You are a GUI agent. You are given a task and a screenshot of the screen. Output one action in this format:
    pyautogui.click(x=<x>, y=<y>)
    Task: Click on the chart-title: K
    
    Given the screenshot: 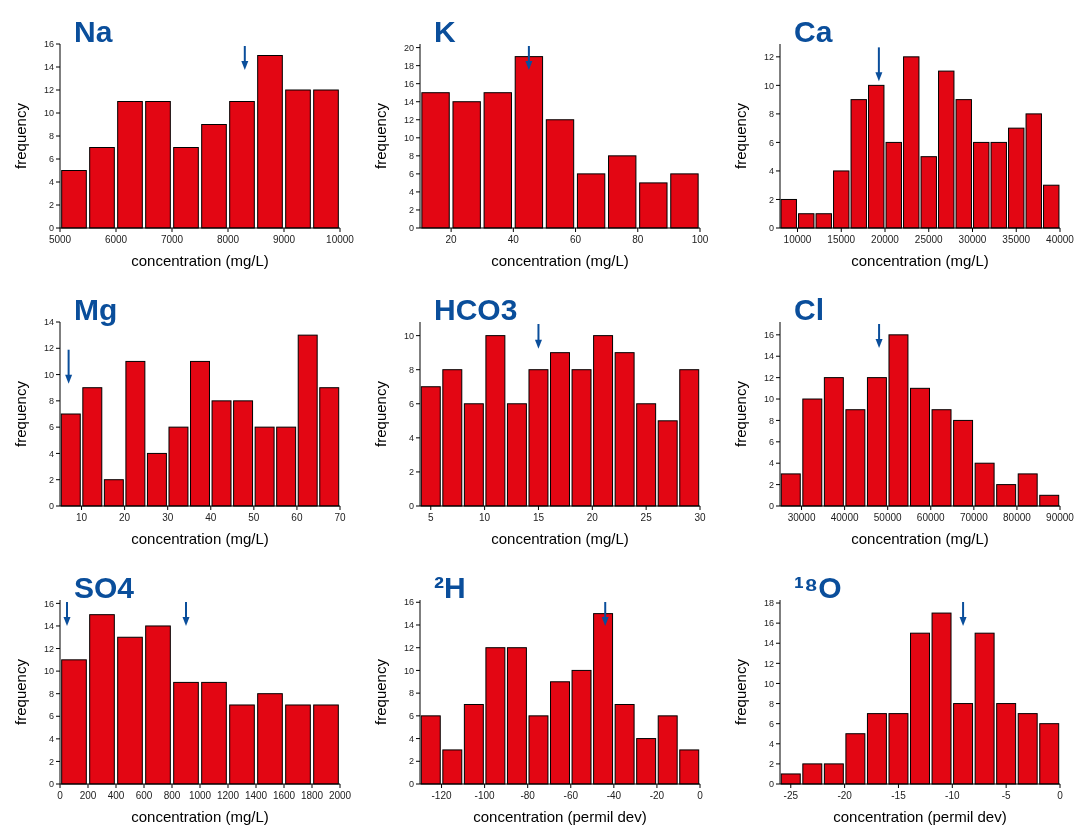 What is the action you would take?
    pyautogui.click(x=445, y=31)
    